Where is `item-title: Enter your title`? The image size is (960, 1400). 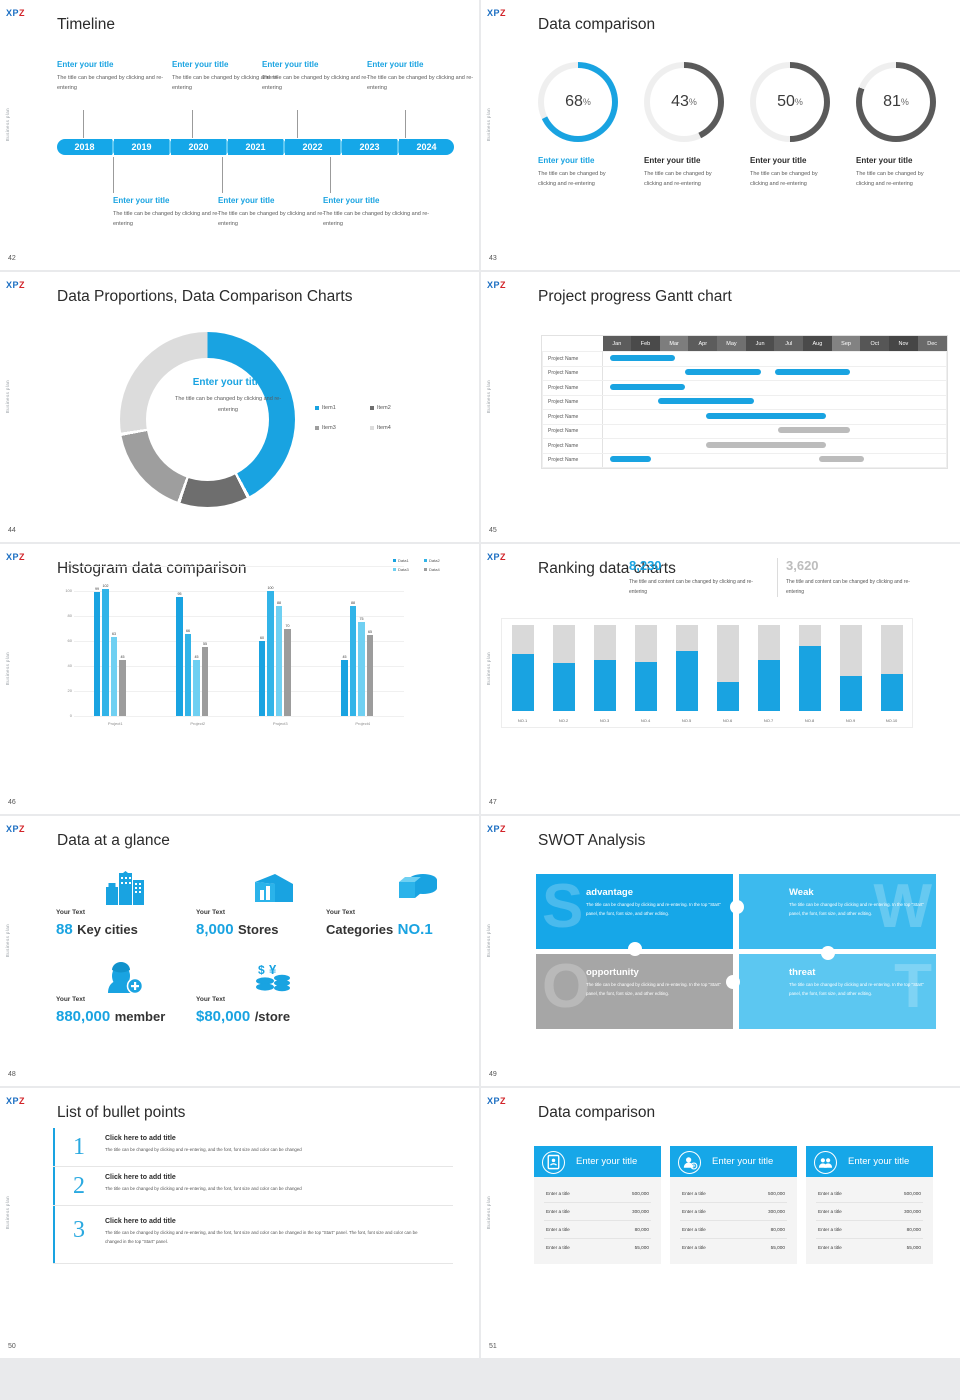 item-title: Enter your title is located at coordinates (141, 200).